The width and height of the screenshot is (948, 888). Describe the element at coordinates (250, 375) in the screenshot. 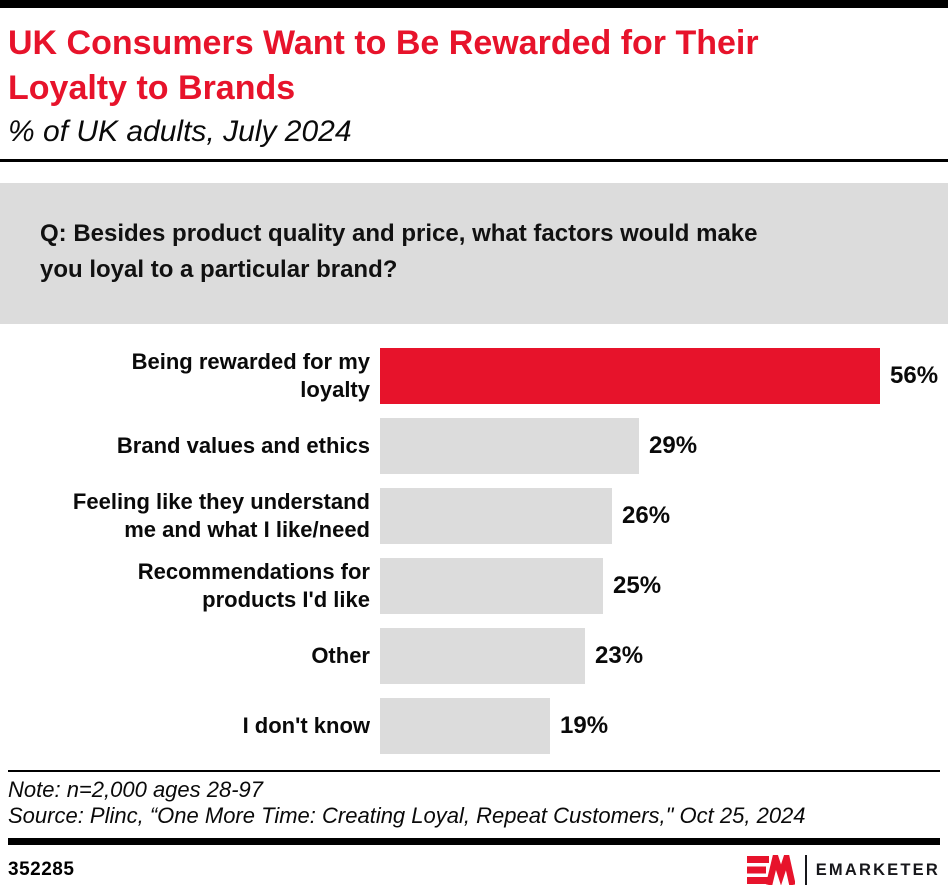

I see `bar-label: Being rewarded for my loyalty` at that location.